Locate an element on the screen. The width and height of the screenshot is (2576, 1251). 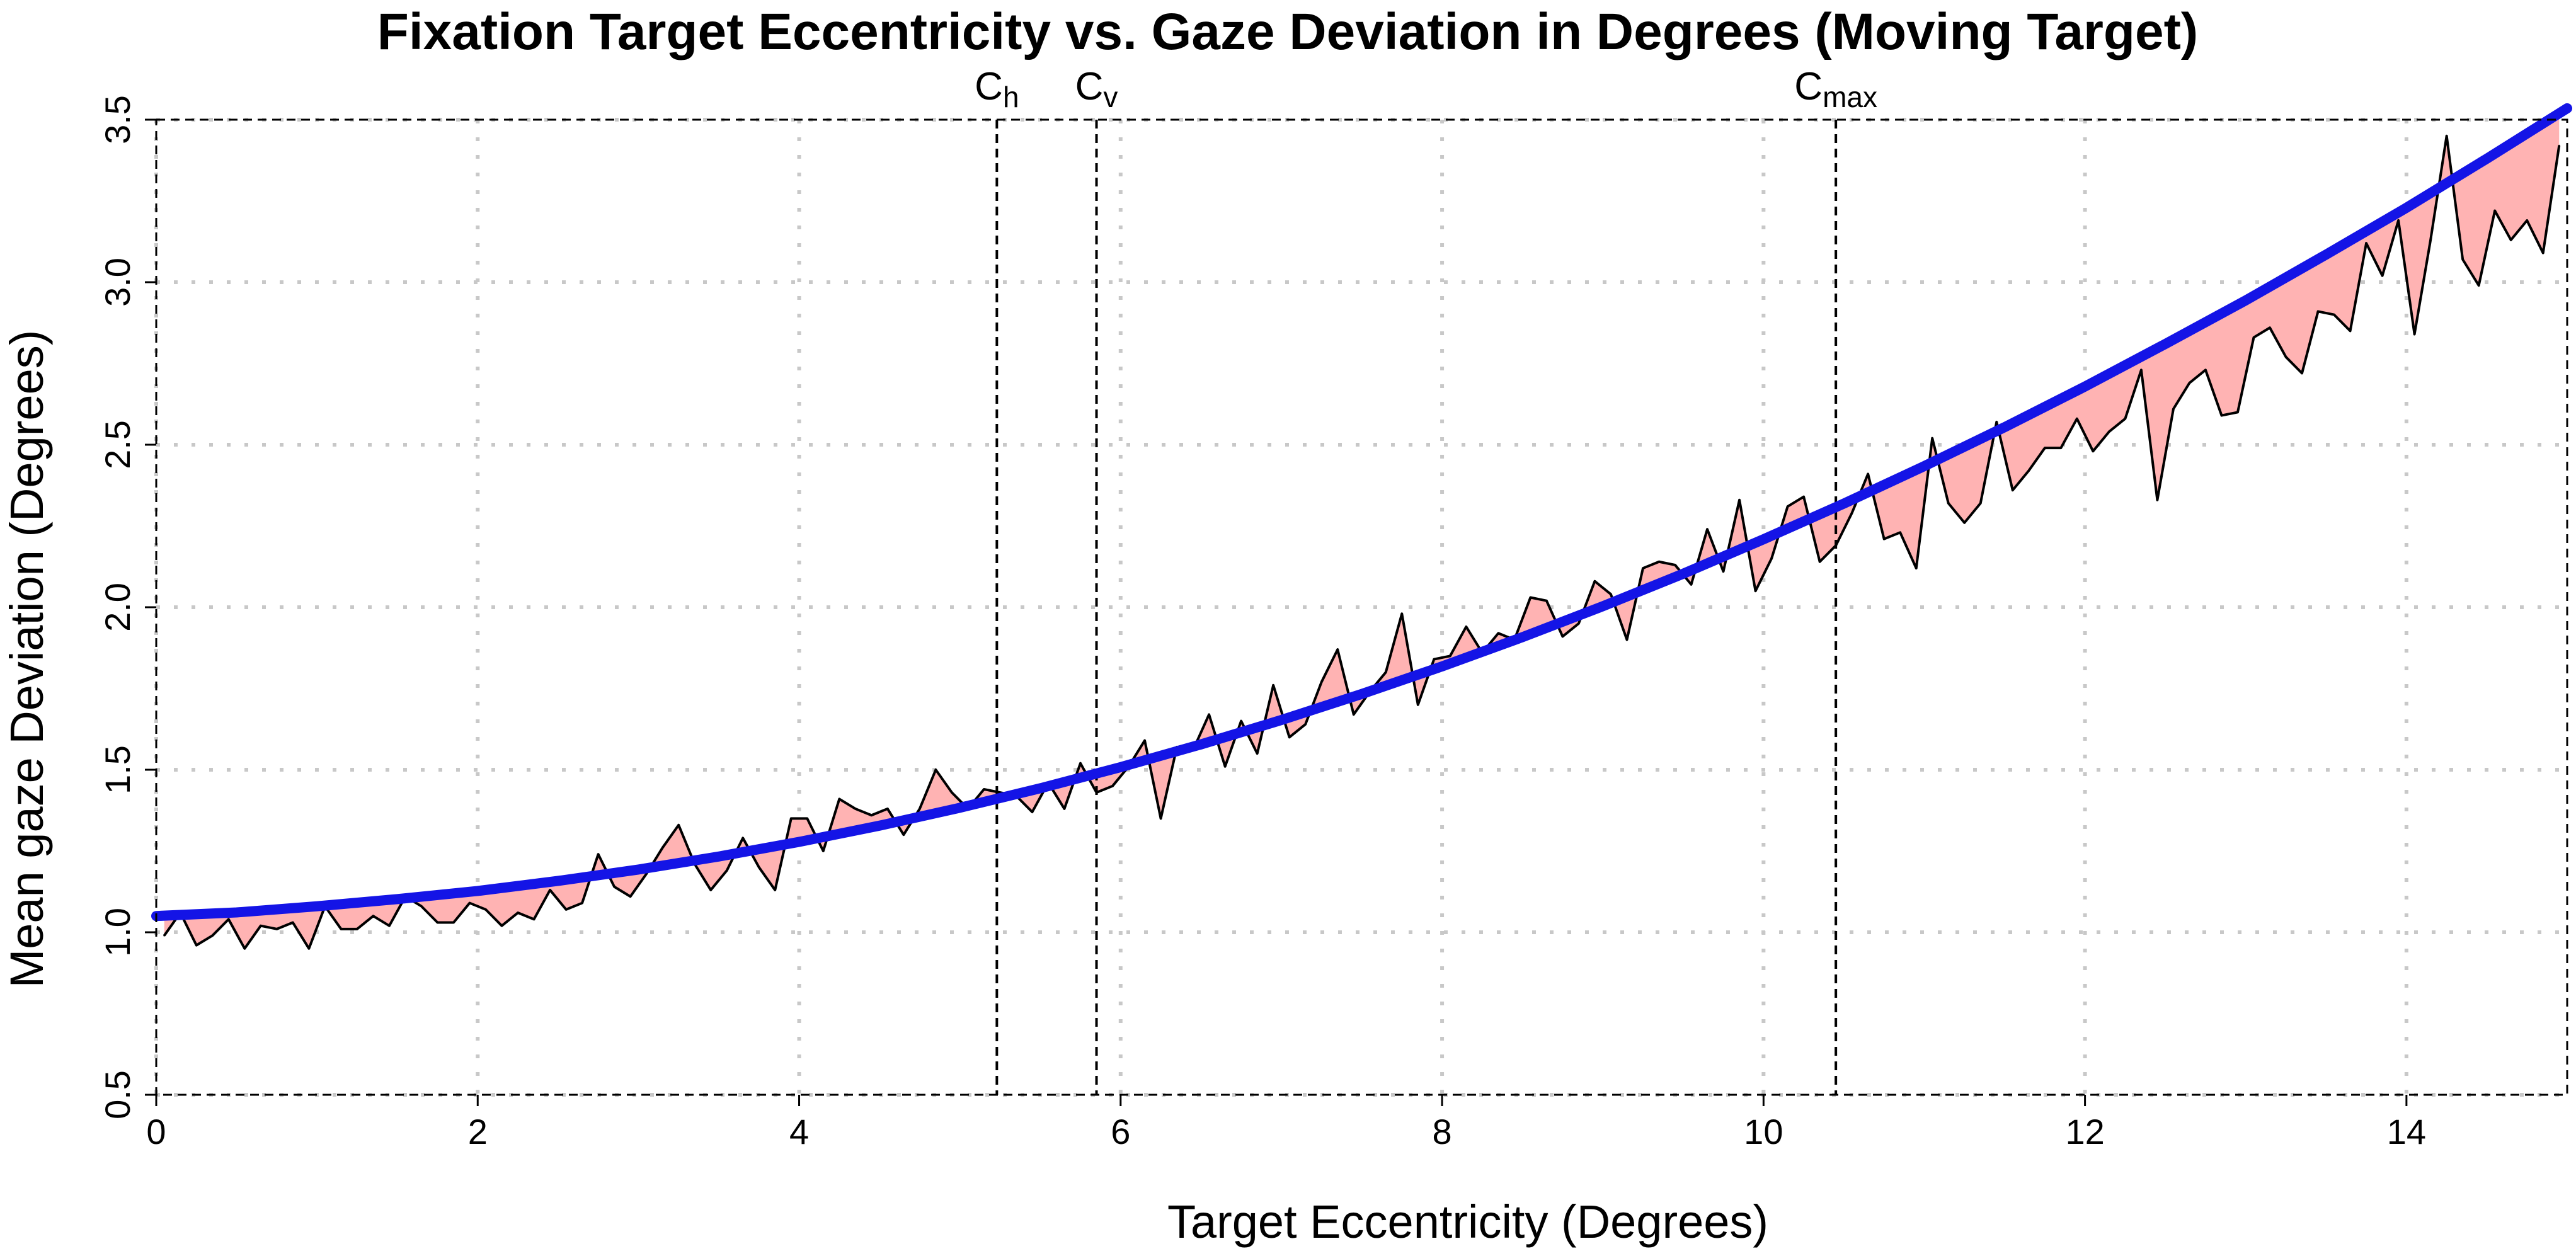
x-tick-label: 6 is located at coordinates (1121, 1131).